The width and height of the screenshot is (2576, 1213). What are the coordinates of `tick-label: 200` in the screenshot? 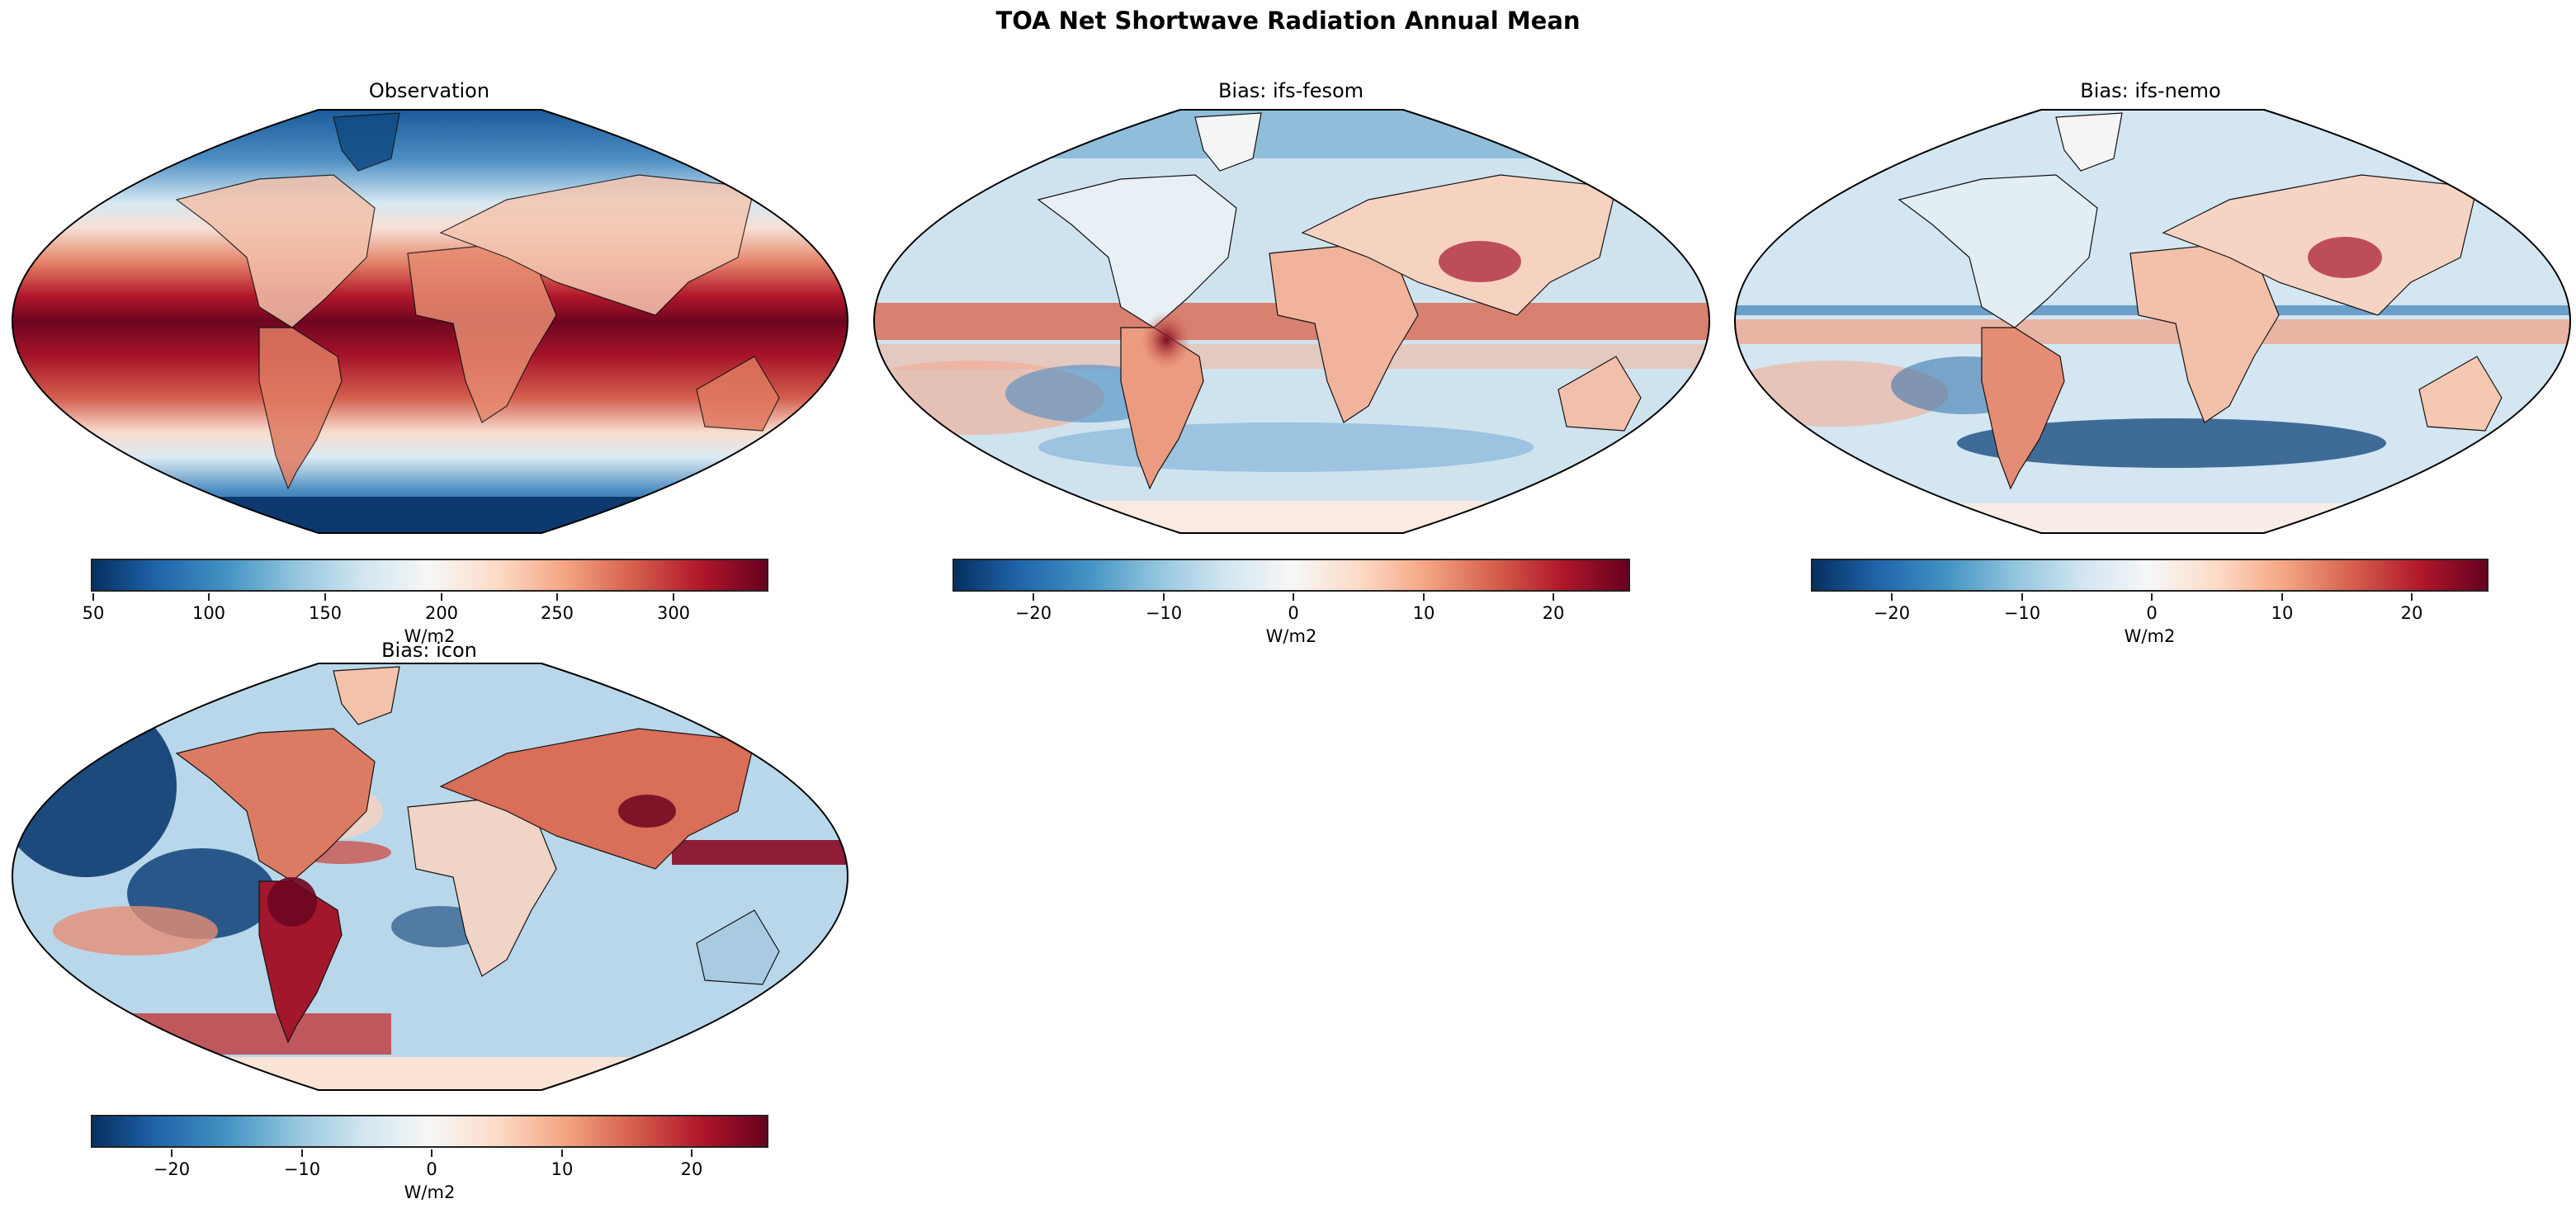 It's located at (441, 613).